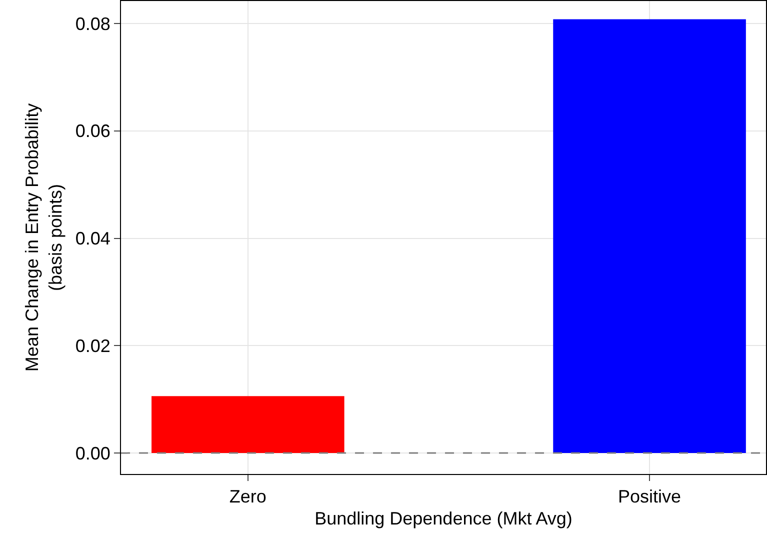 The width and height of the screenshot is (767, 546). I want to click on x-axis-title: Bundling Dependence (Mkt Avg), so click(443, 518).